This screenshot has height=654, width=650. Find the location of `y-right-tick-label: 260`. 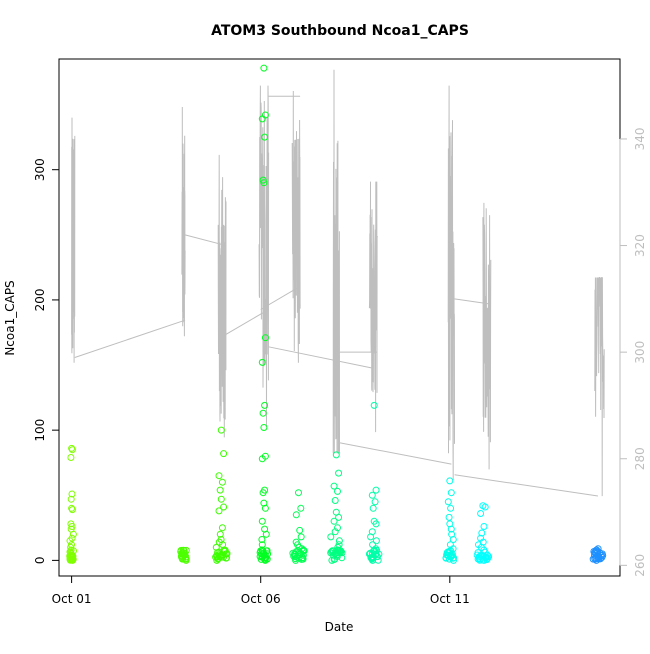

y-right-tick-label: 260 is located at coordinates (640, 565).